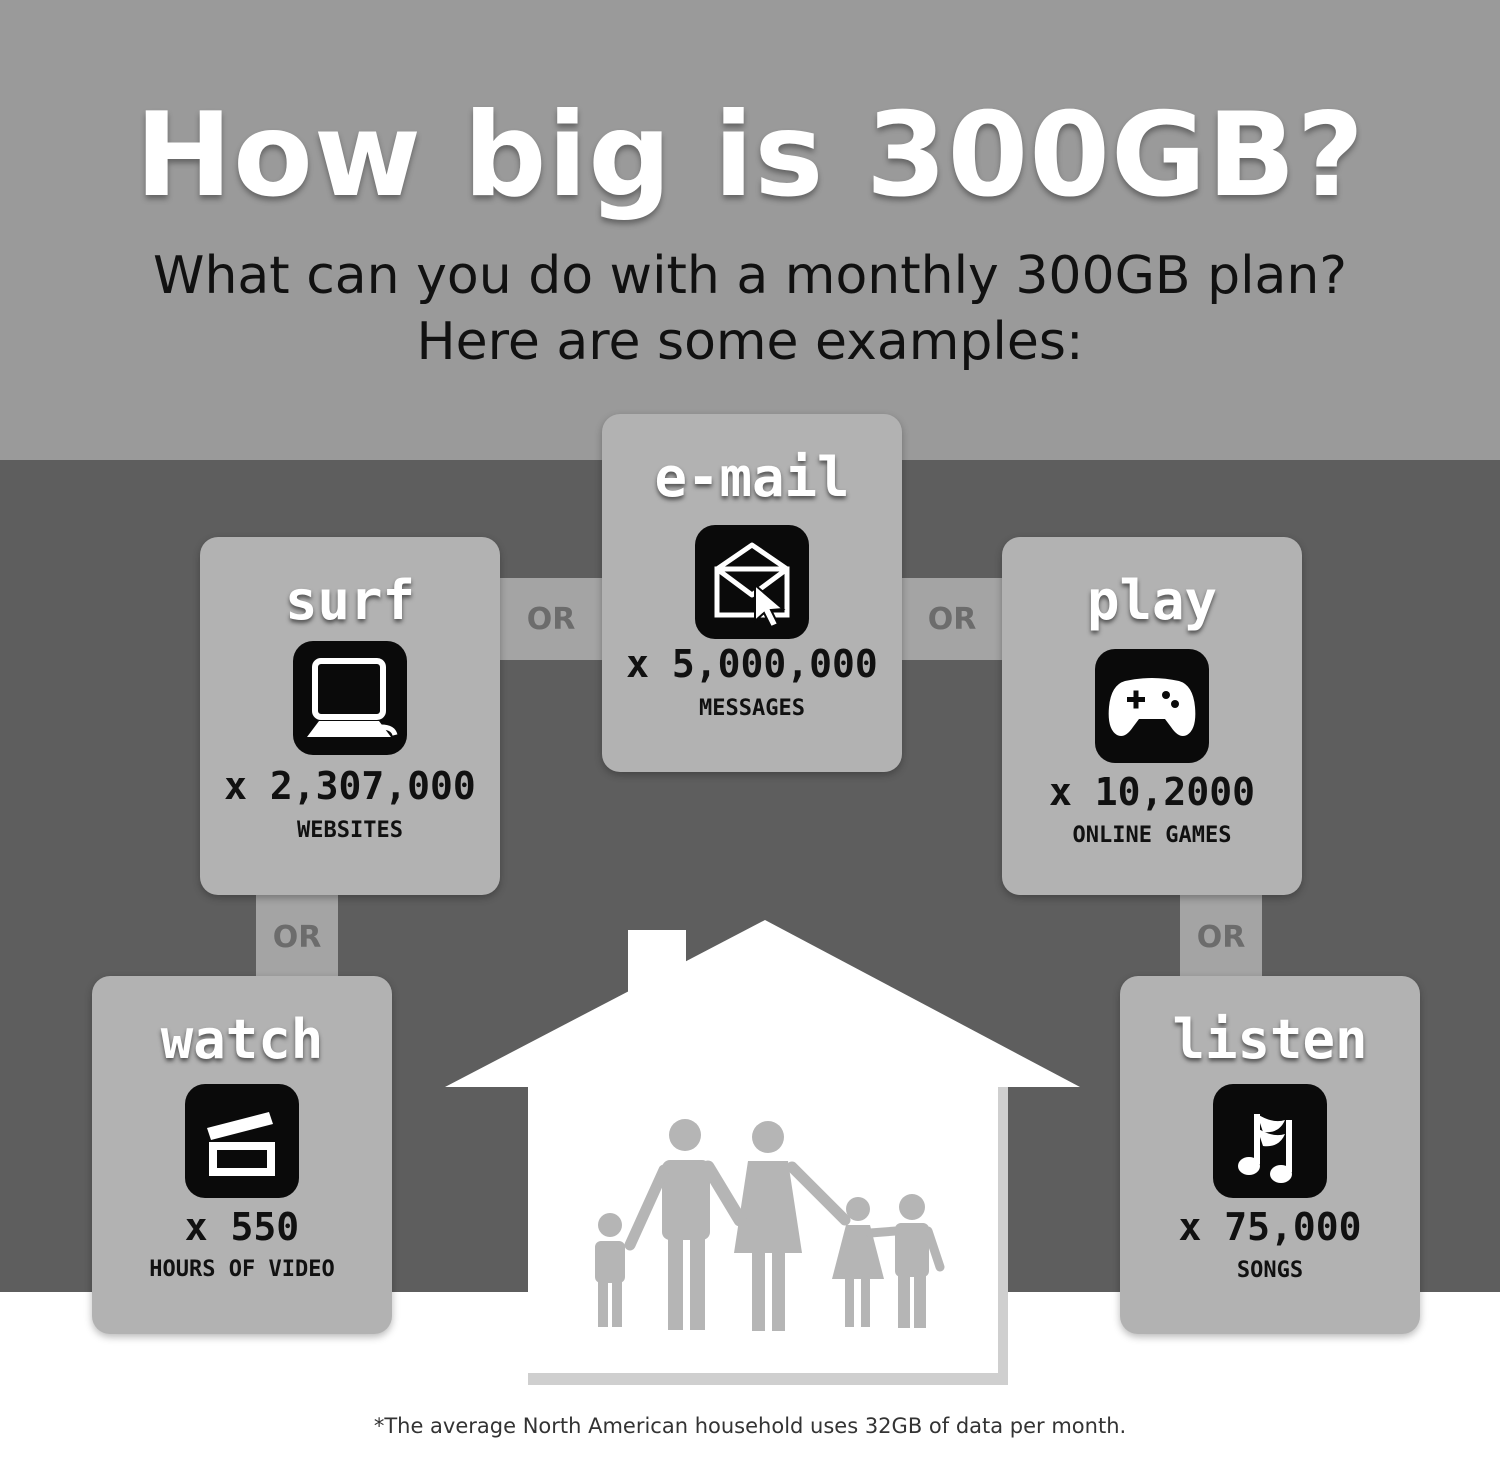  What do you see at coordinates (752, 708) in the screenshot?
I see `email-unit: MESSAGES` at bounding box center [752, 708].